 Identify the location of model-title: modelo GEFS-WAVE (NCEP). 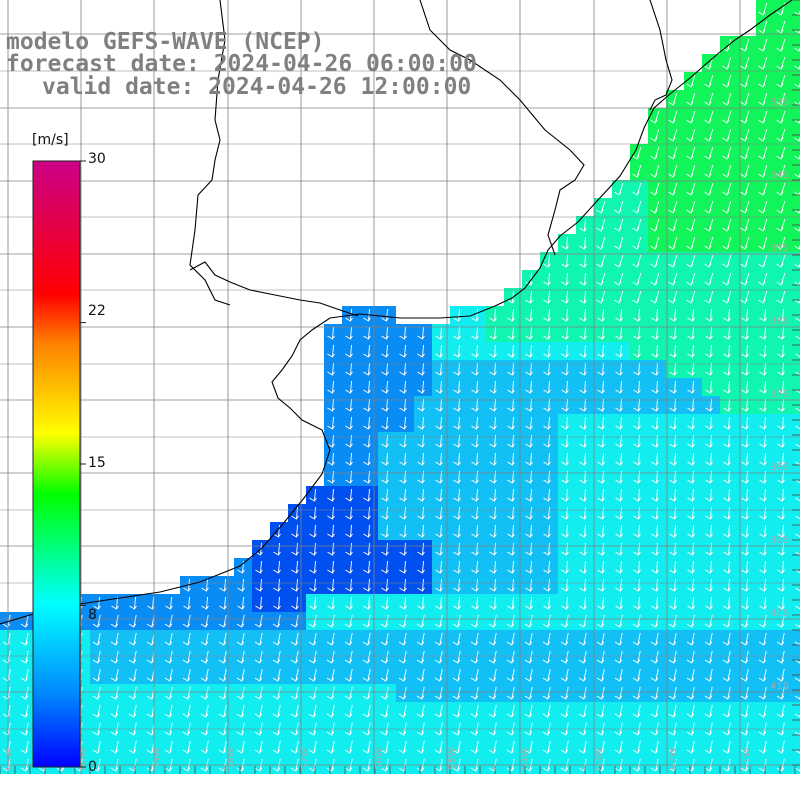
(165, 42).